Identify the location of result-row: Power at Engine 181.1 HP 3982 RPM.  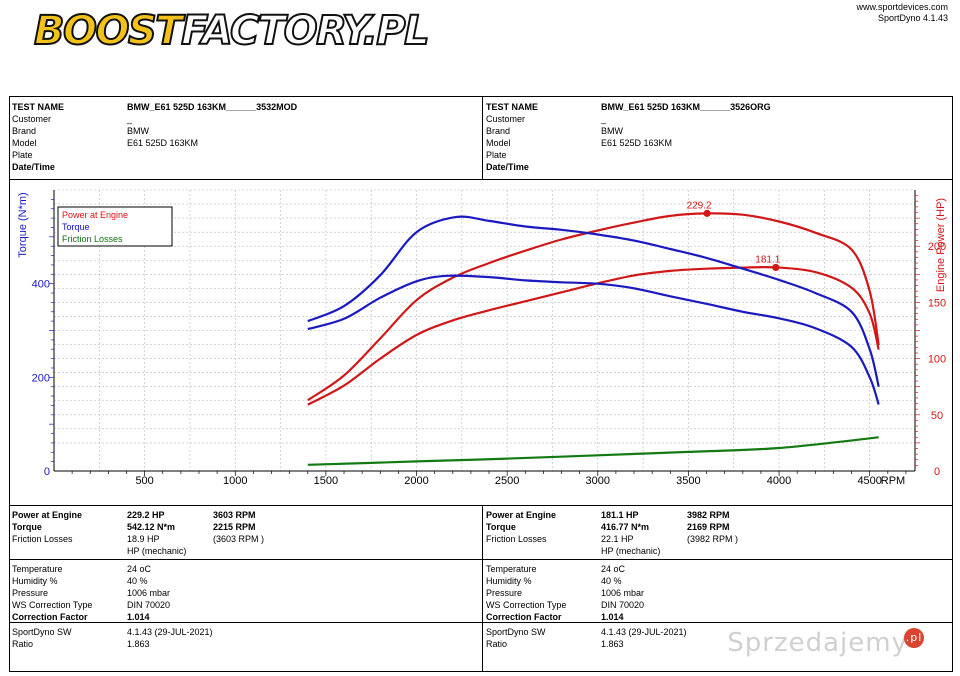
(706, 515).